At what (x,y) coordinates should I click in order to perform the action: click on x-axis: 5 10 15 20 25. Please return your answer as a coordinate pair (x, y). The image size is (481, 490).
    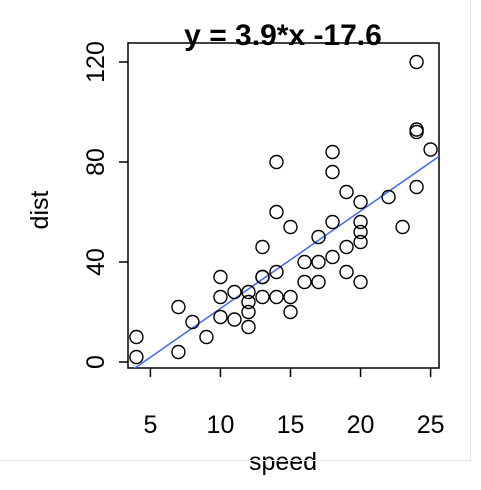
    Looking at the image, I should click on (294, 403).